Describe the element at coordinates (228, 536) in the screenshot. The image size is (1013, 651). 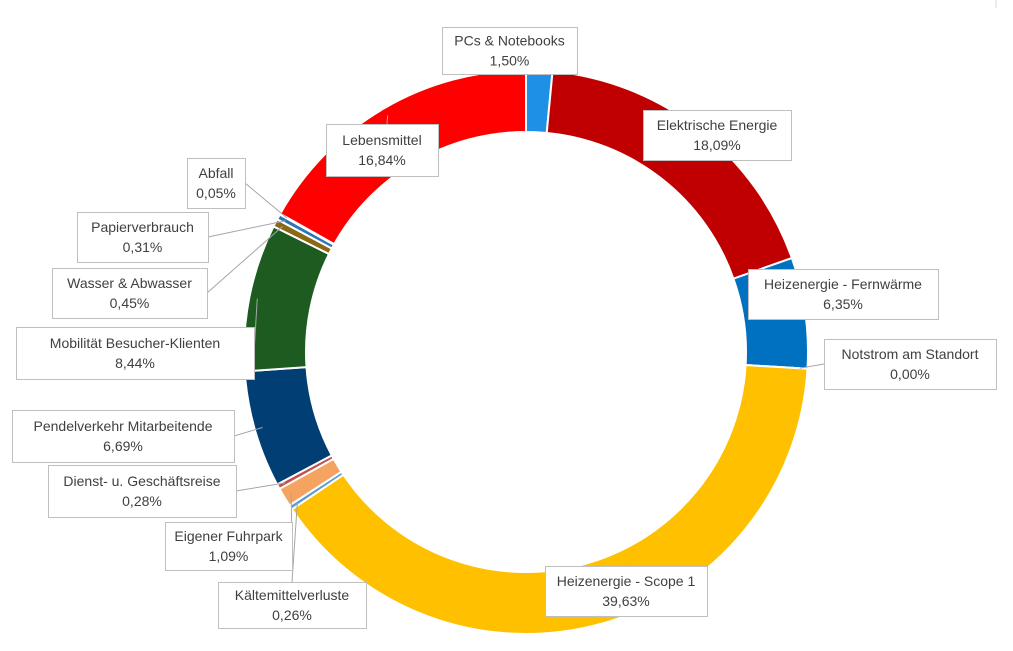
I see `data-label-name: Eigener Fuhrpark` at that location.